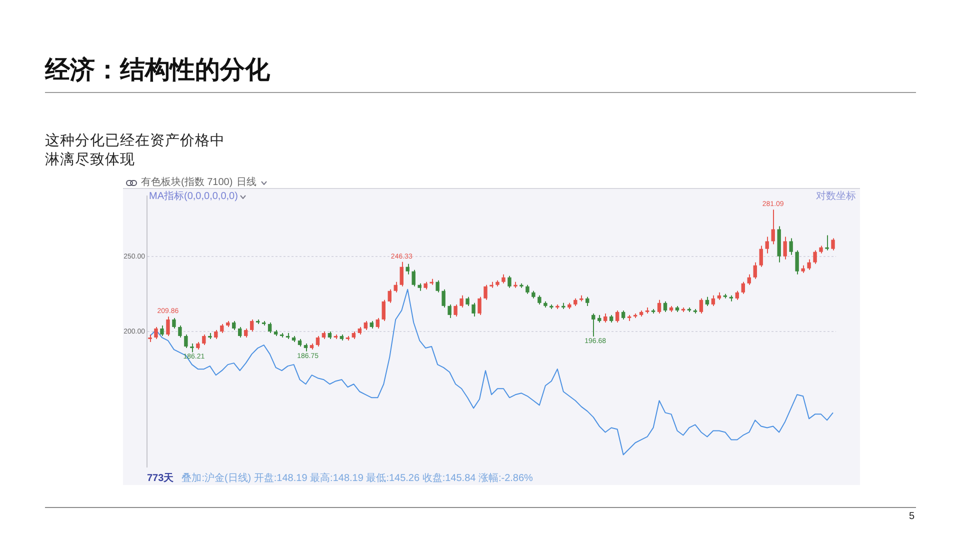 This screenshot has height=540, width=960. What do you see at coordinates (187, 182) in the screenshot?
I see `text: 有色板块(指数 7100)` at bounding box center [187, 182].